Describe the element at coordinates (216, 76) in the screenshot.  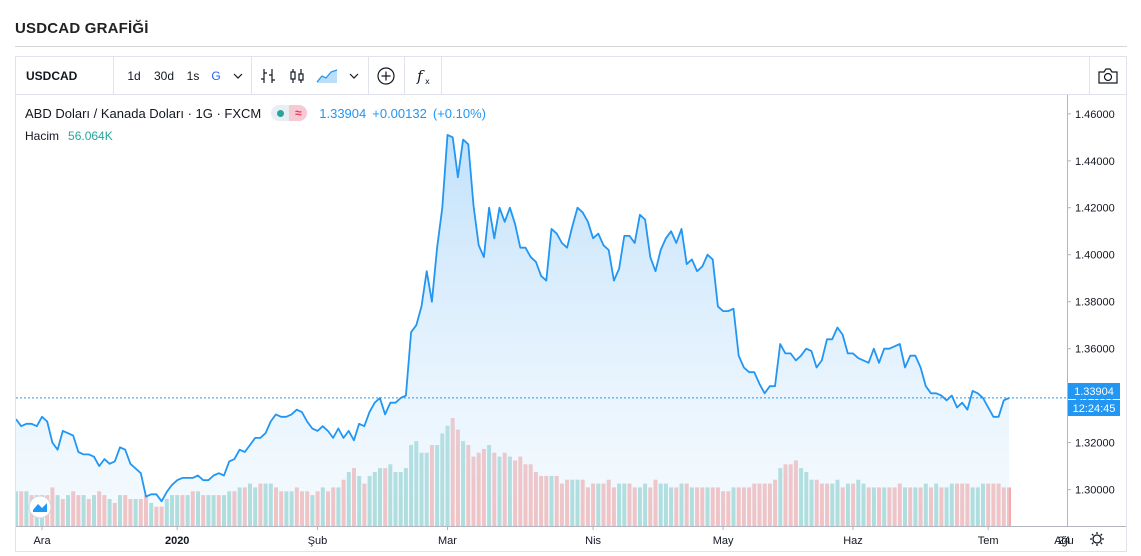
I see `interval-1g-button: G` at that location.